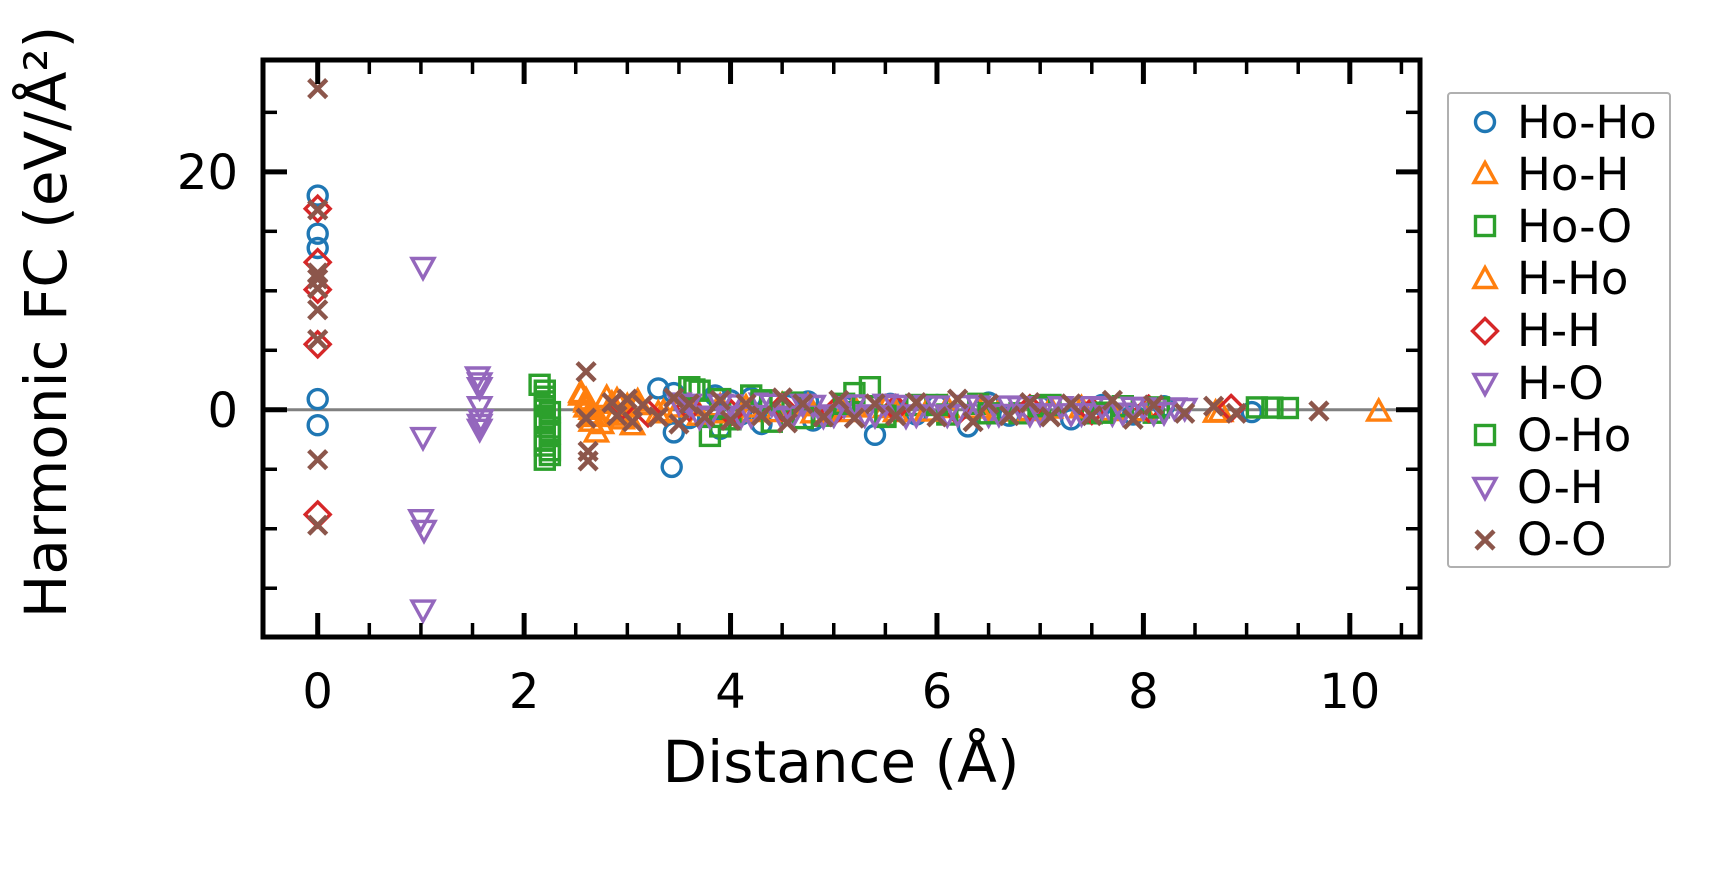 The height and width of the screenshot is (883, 1727). What do you see at coordinates (1559, 330) in the screenshot?
I see `legend: Ho-Ho Ho-H Ho-O H-Ho H-H H-O O-Ho O-H O-O` at bounding box center [1559, 330].